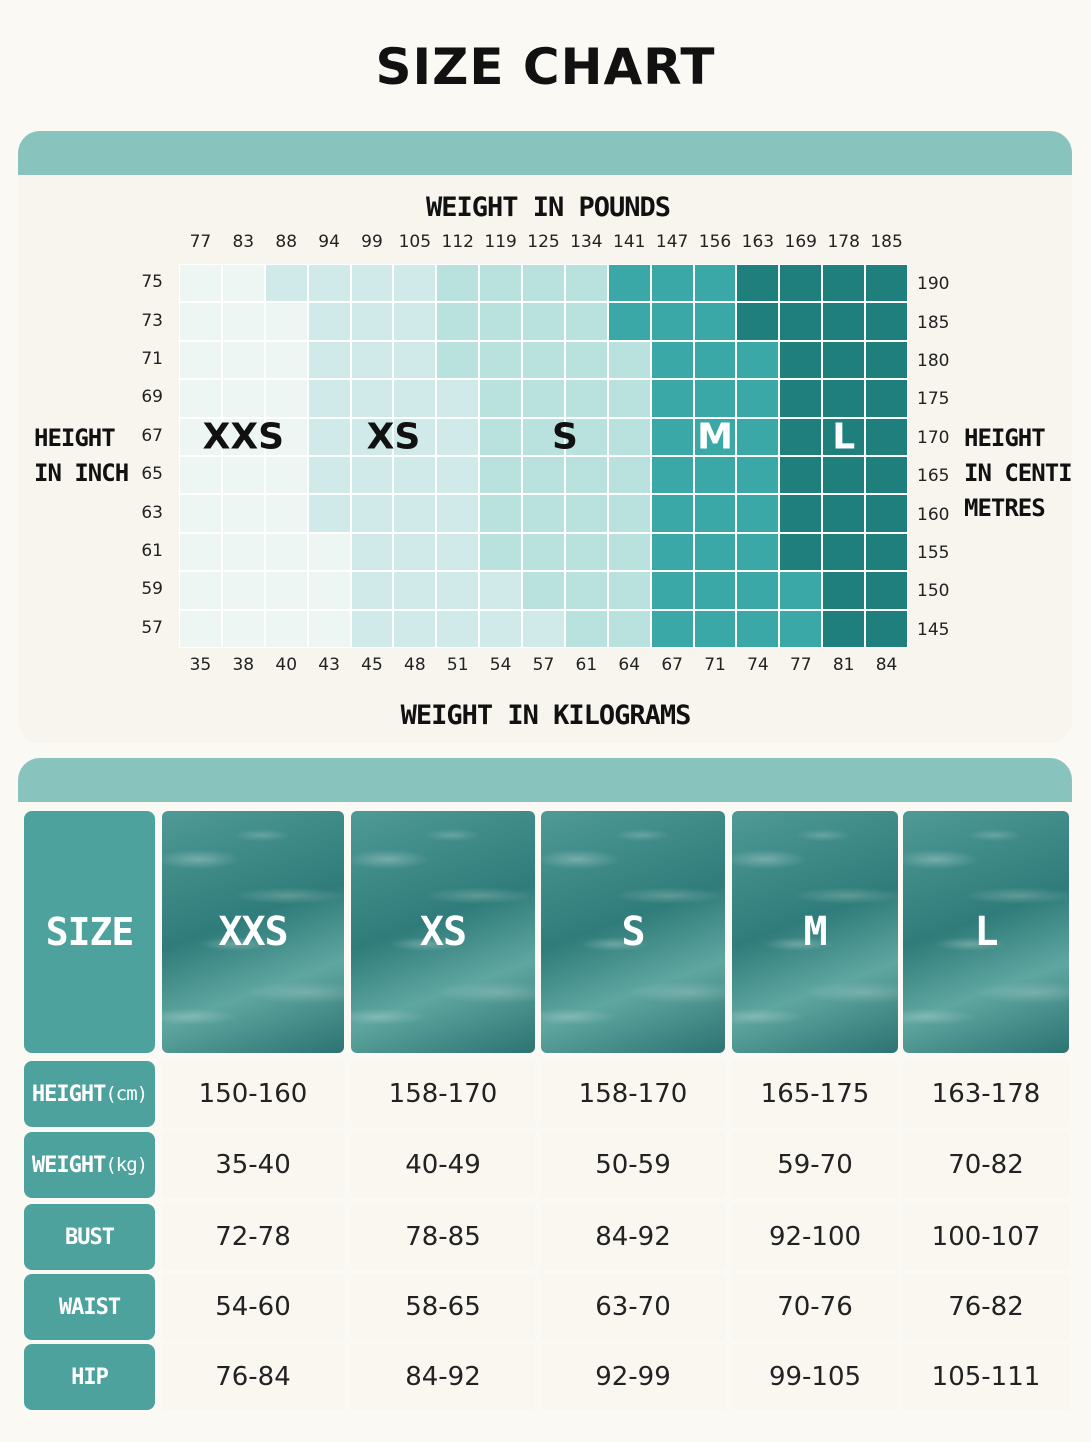 This screenshot has width=1091, height=1442. Describe the element at coordinates (89, 1307) in the screenshot. I see `row-label-text: WAIST` at that location.